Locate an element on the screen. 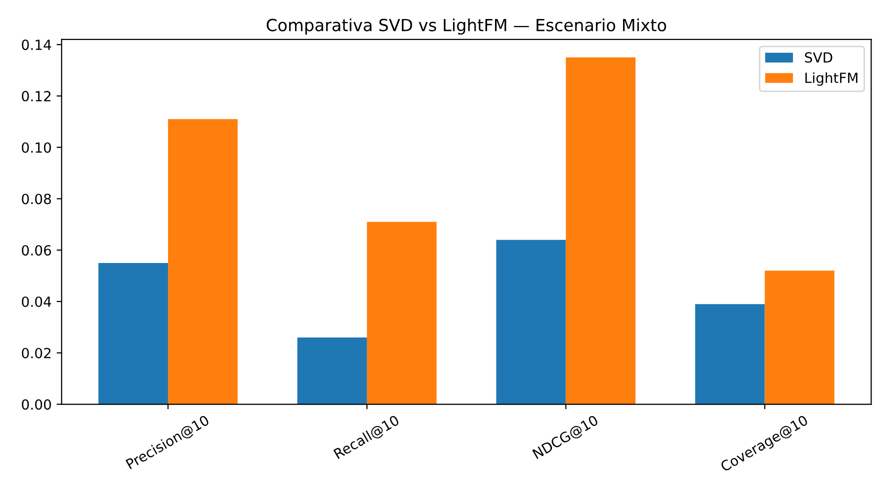  y-tick-label: 0.08 is located at coordinates (36, 199).